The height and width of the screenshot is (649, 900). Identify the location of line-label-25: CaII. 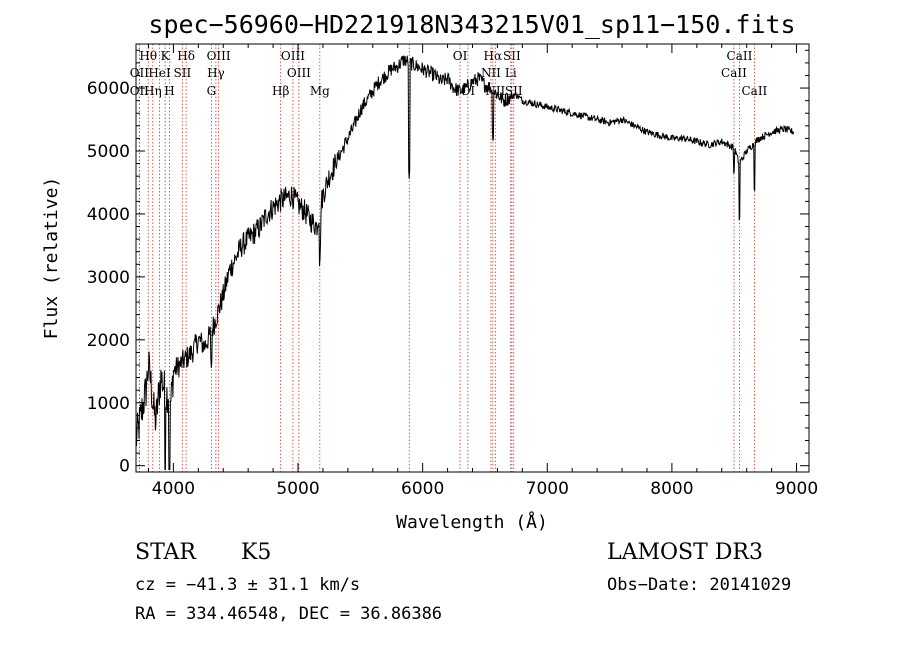
(740, 56).